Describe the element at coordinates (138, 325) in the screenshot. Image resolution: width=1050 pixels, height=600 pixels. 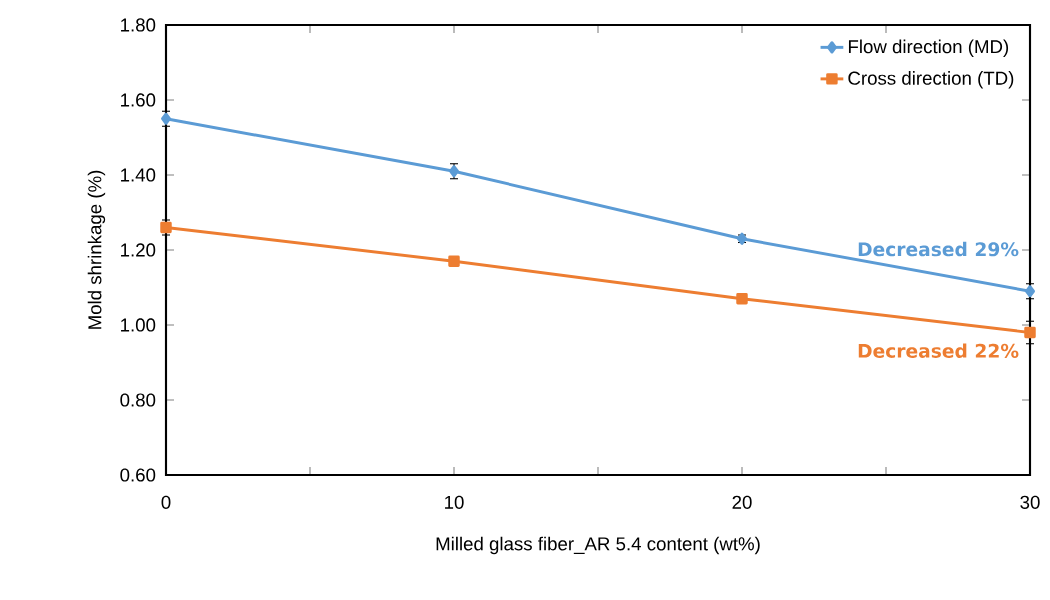
I see `y-tick-label: 1.00` at that location.